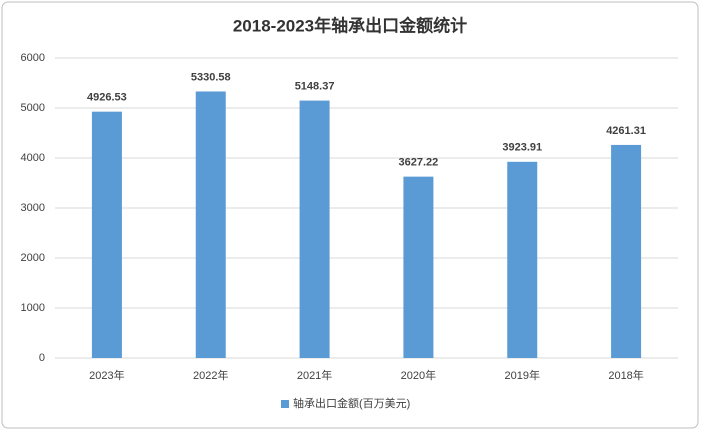 Image resolution: width=701 pixels, height=432 pixels. Describe the element at coordinates (350, 25) in the screenshot. I see `chart-title: 2018-2023年轴承出口金额统计` at that location.